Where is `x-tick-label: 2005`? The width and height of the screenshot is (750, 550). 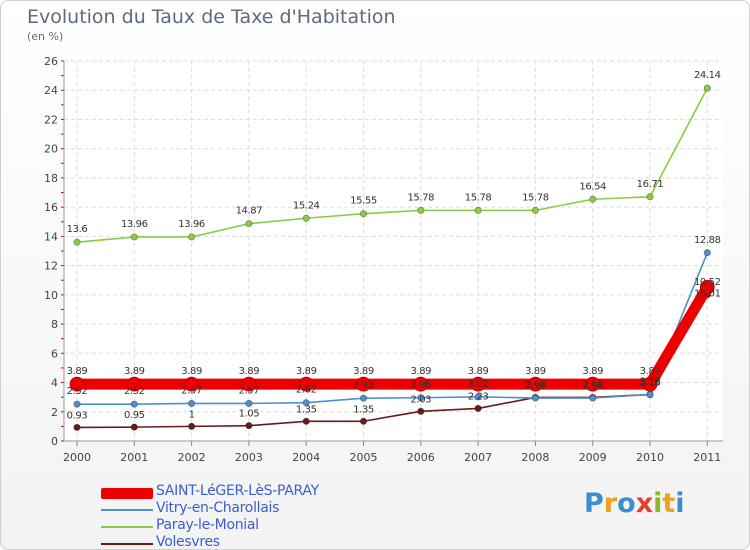 x-tick-label: 2005 is located at coordinates (364, 457).